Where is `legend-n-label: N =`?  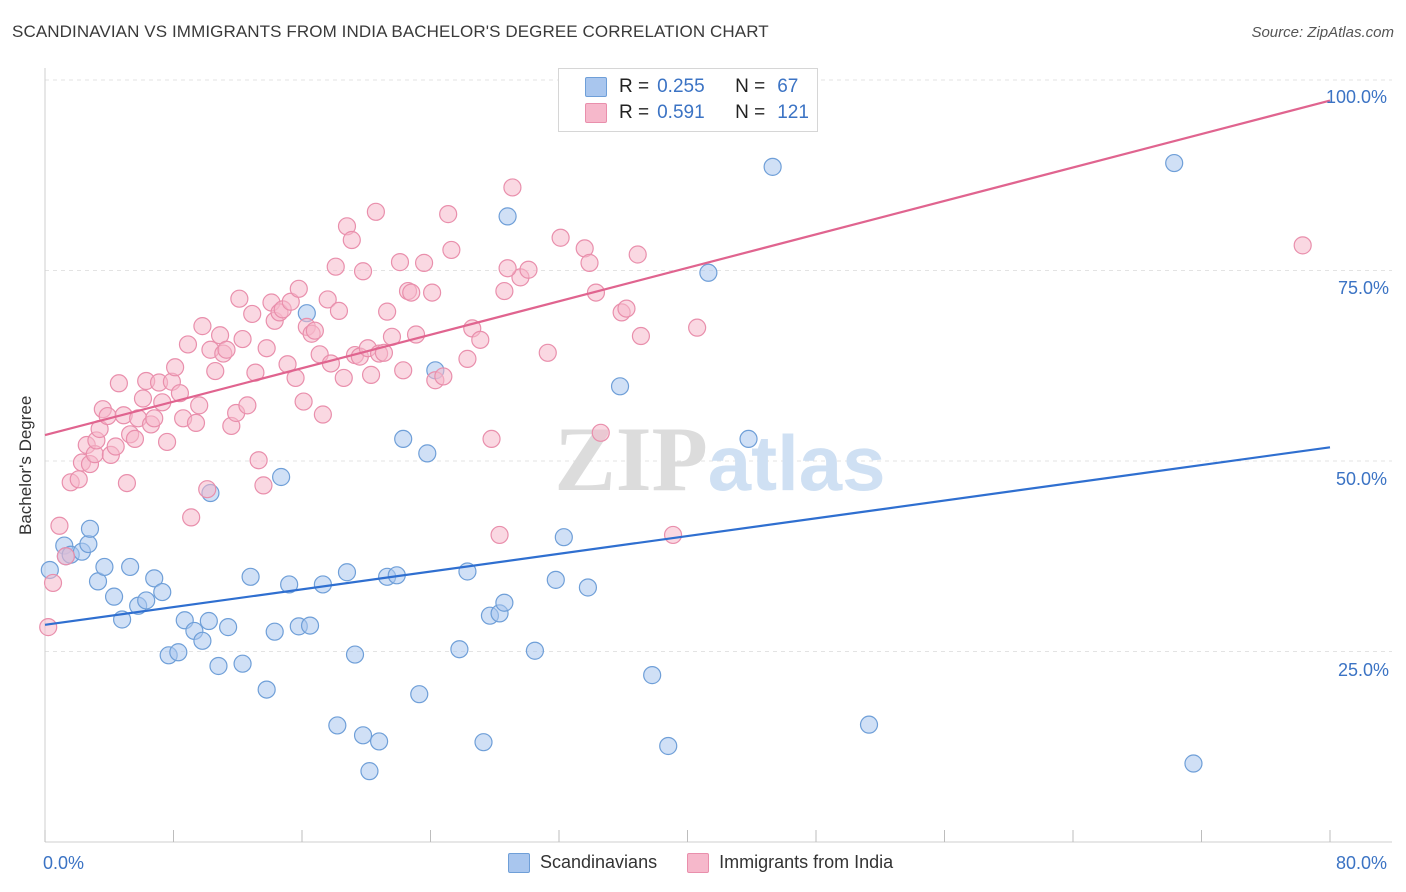 legend-n-label: N = is located at coordinates (750, 112).